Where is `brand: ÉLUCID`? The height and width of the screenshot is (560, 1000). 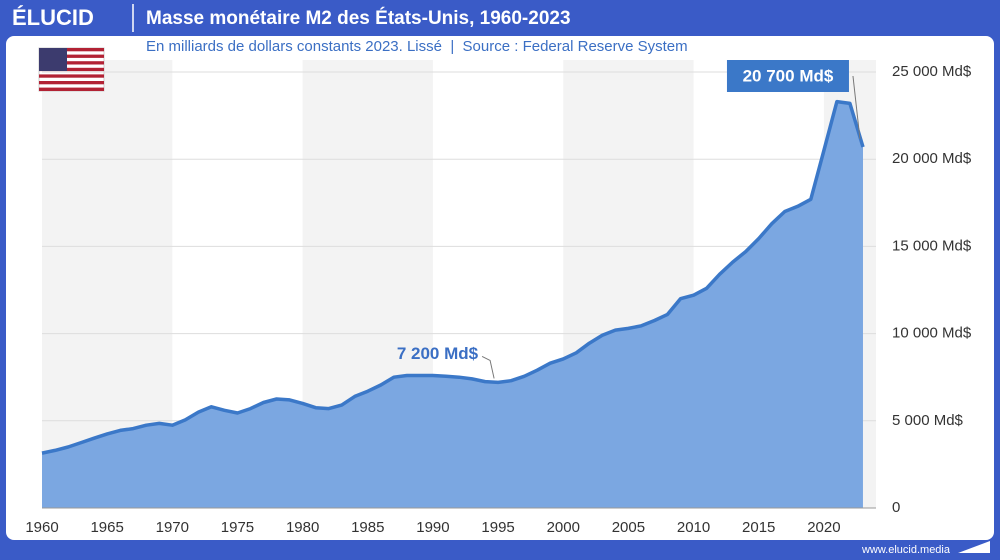
brand: ÉLUCID is located at coordinates (53, 17).